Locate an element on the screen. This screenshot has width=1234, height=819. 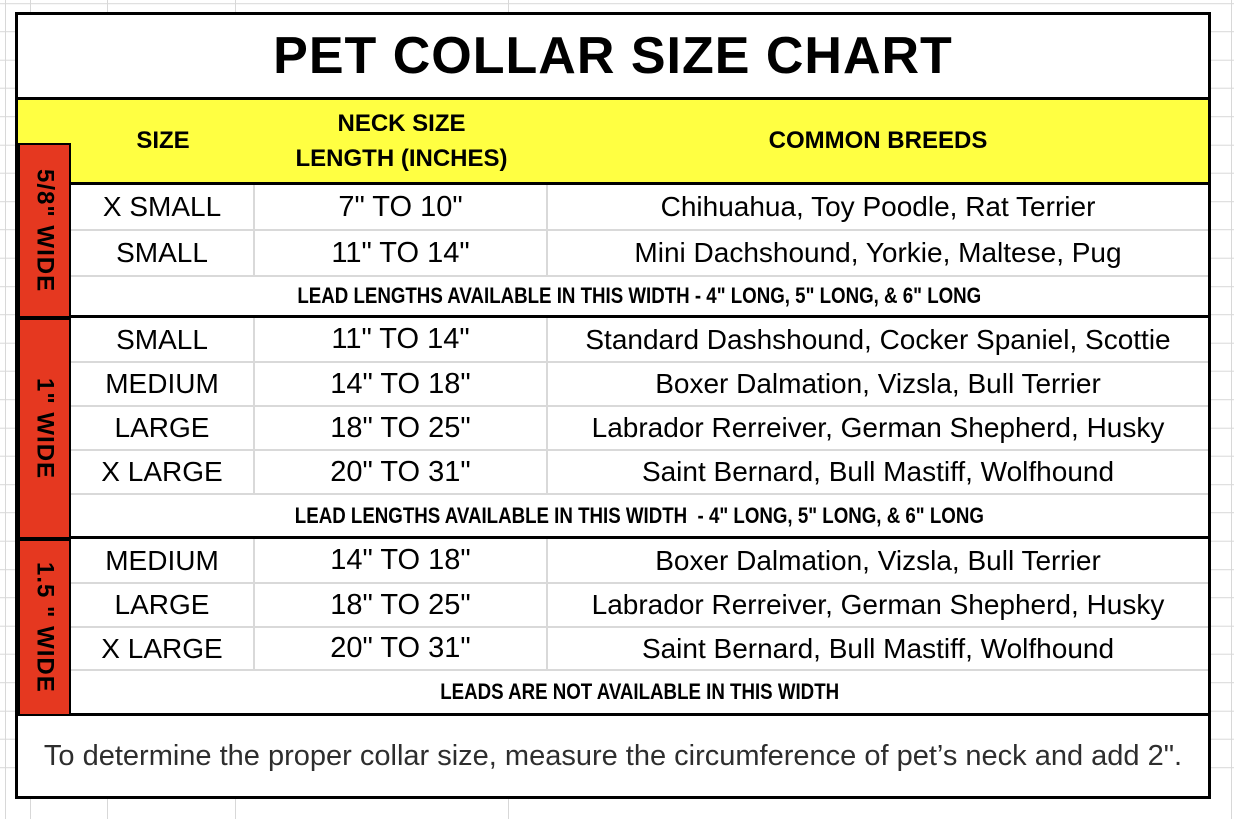
width-strip-label: 1.5 " WIDE is located at coordinates (45, 627).